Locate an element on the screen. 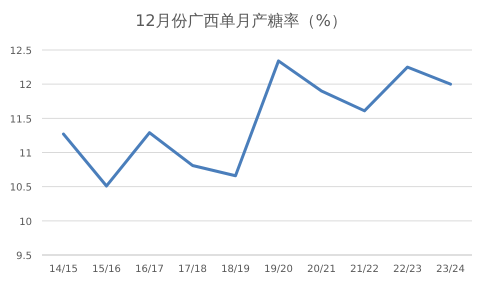 The width and height of the screenshot is (482, 290). x-tick-label: 23/24 is located at coordinates (450, 269).